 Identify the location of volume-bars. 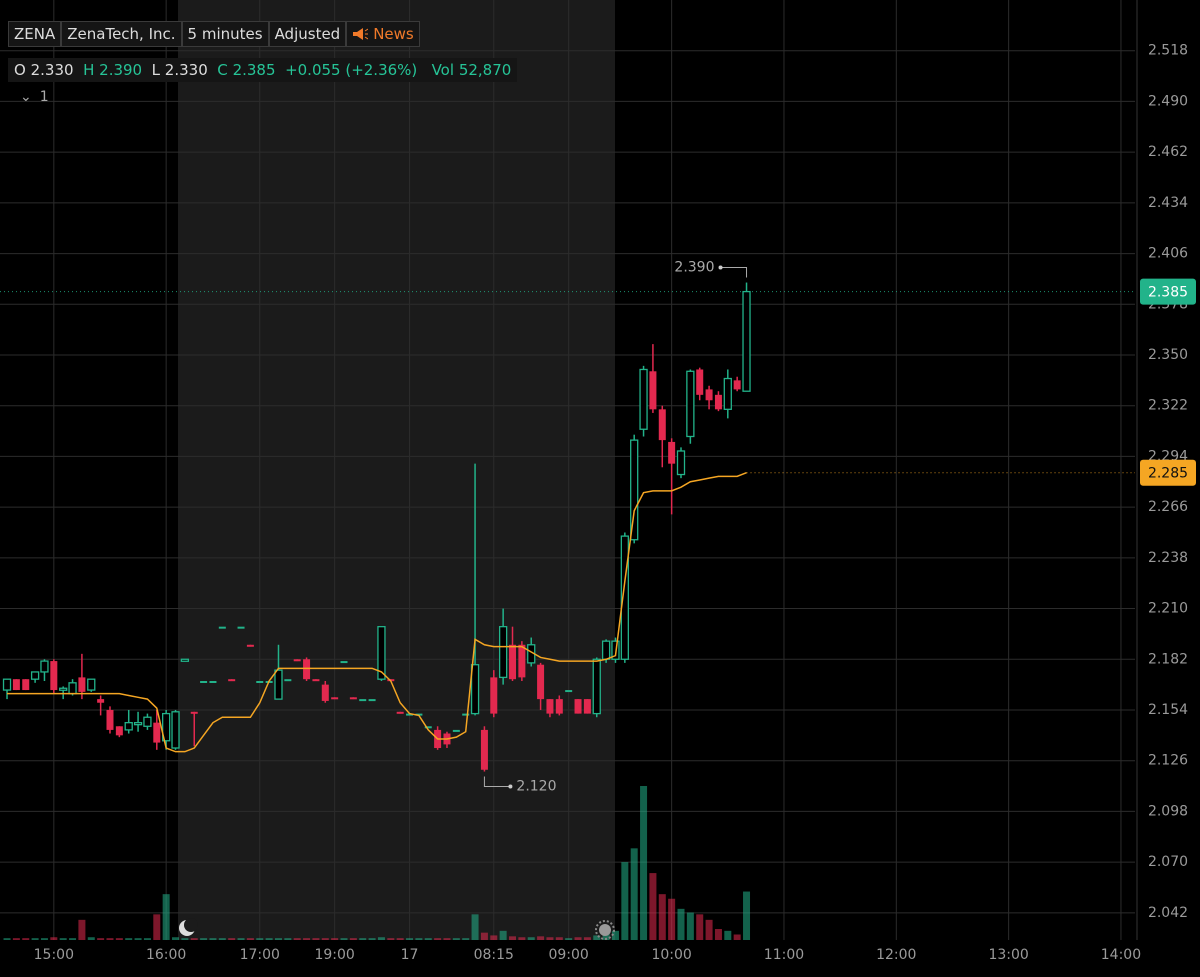
(377, 863).